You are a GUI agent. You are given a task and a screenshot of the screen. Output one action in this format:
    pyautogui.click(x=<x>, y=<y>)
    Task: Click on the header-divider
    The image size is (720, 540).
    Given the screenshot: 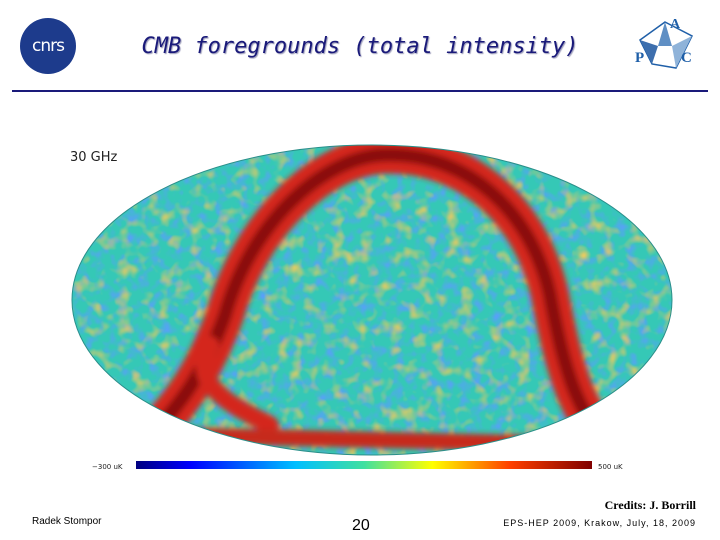 What is the action you would take?
    pyautogui.click(x=360, y=91)
    